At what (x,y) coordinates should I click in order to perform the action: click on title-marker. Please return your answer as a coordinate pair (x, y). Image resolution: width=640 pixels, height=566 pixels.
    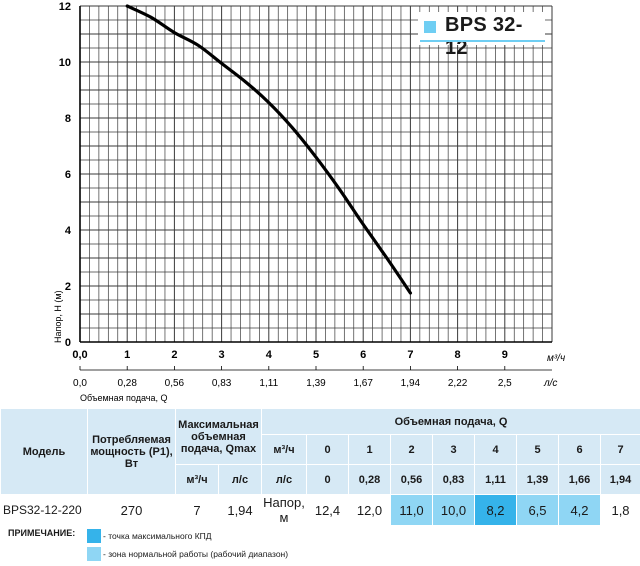
    Looking at the image, I should click on (430, 27).